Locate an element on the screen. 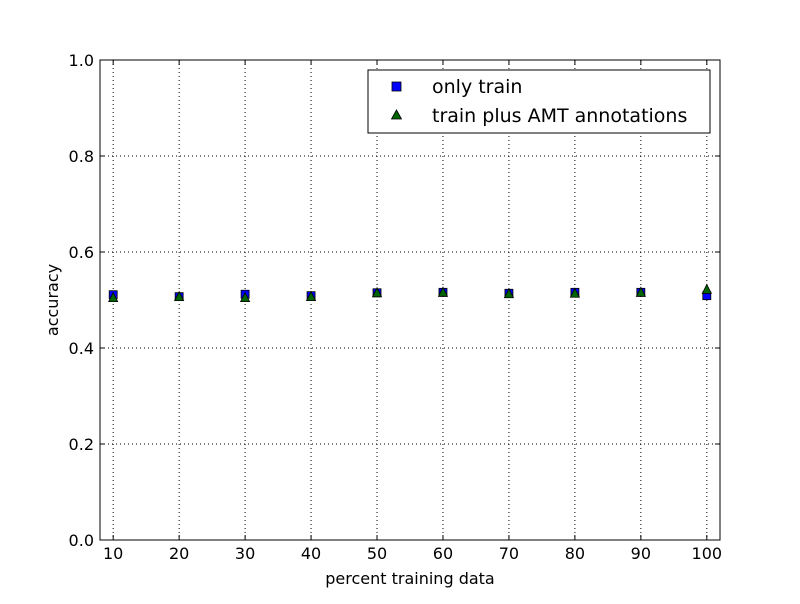  legend-triangle-marker-icon is located at coordinates (396, 114).